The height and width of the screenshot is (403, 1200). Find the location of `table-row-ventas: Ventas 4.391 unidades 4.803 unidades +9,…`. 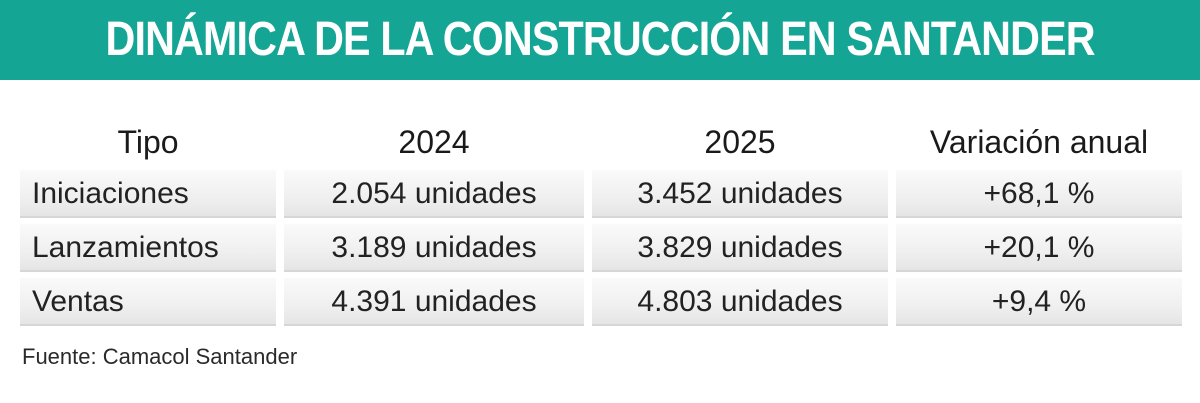

table-row-ventas: Ventas 4.391 unidades 4.803 unidades +9,… is located at coordinates (601, 302).